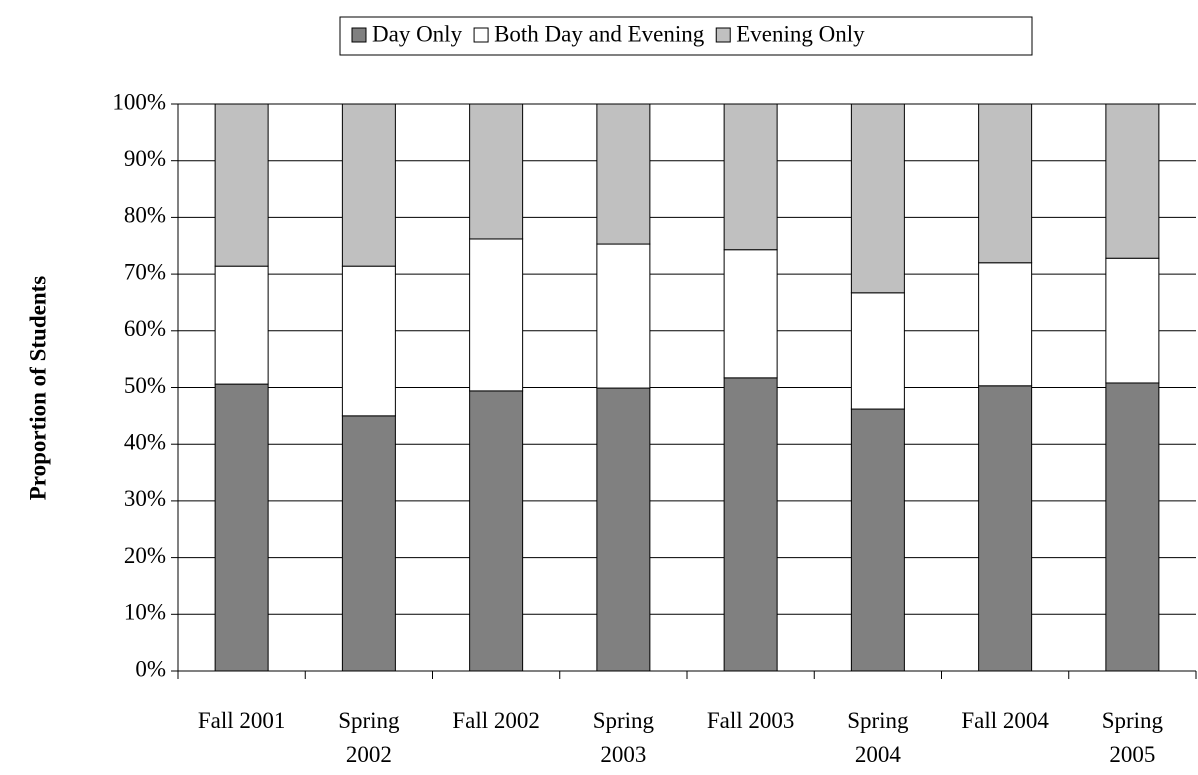 The image size is (1198, 775). I want to click on y-tick-label: 90%, so click(145, 158).